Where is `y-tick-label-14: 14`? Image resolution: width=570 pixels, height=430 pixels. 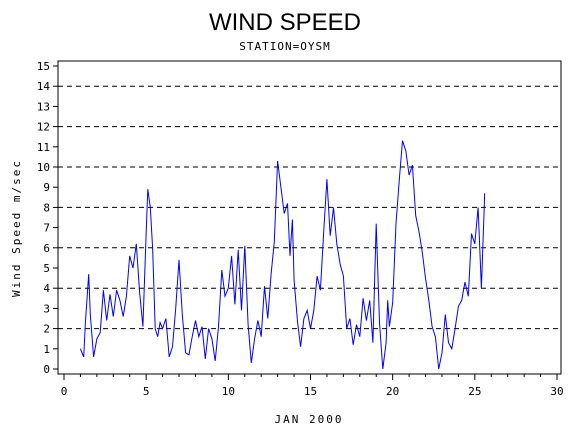 y-tick-label-14: 14 is located at coordinates (44, 86).